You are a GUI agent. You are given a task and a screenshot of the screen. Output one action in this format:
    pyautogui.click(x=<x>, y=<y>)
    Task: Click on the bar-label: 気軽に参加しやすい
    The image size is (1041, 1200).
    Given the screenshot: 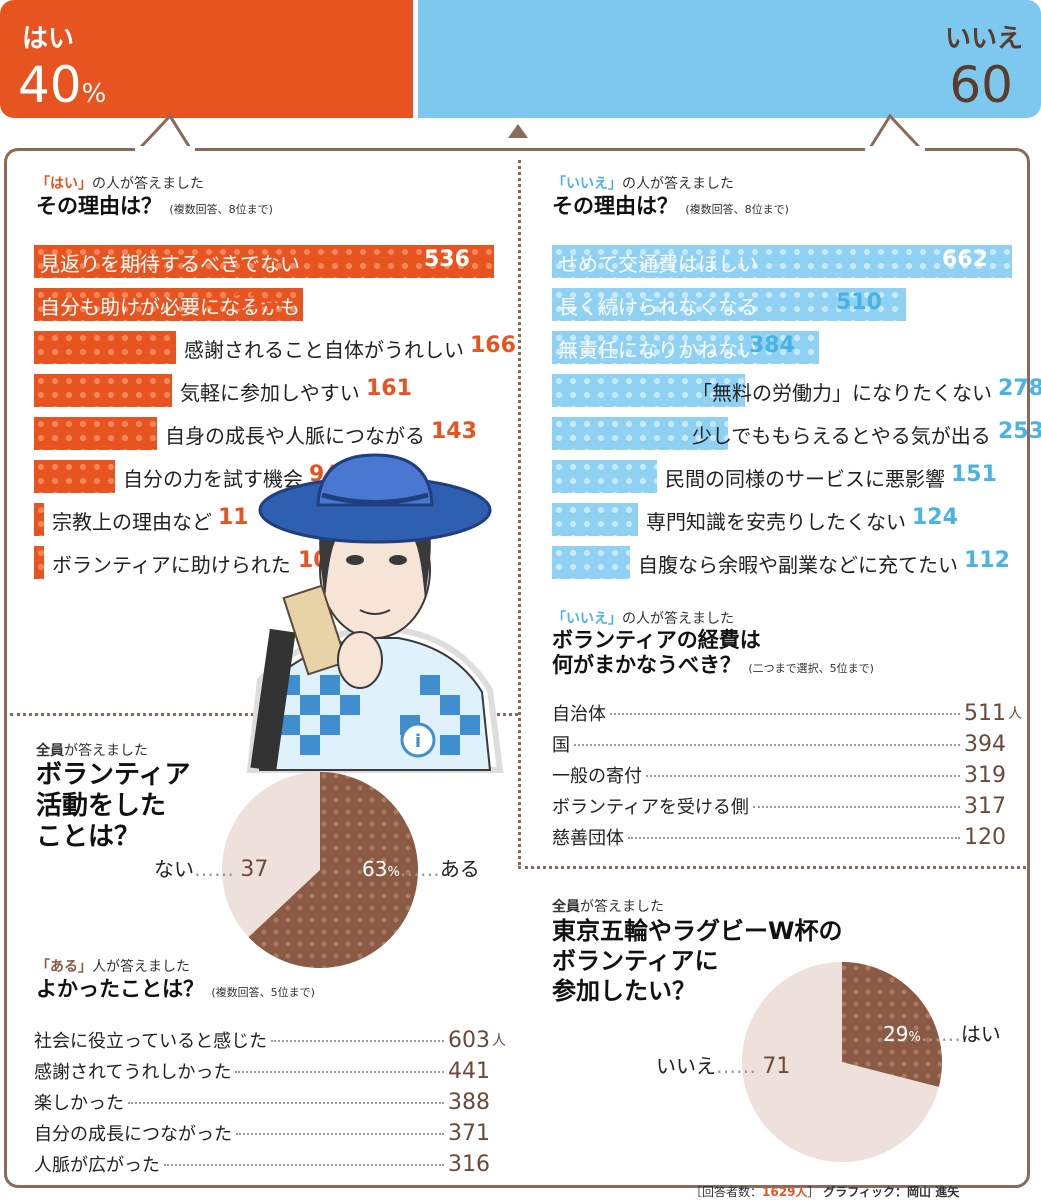 What is the action you would take?
    pyautogui.click(x=270, y=393)
    